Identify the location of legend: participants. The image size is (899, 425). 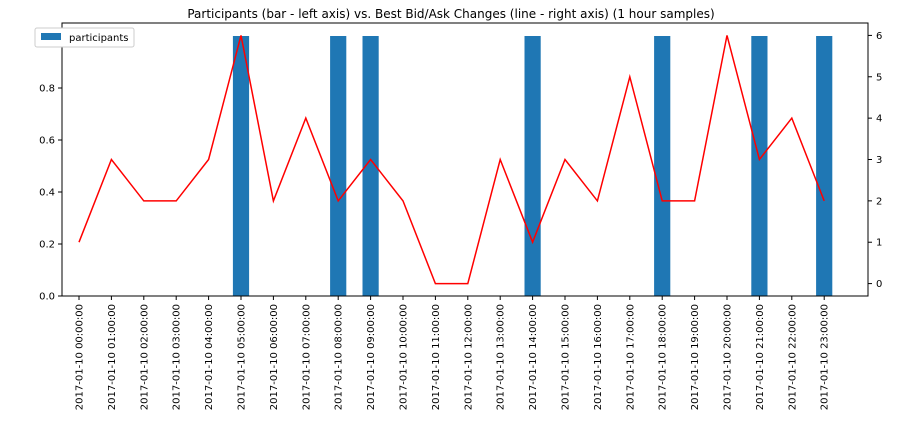
(84, 37).